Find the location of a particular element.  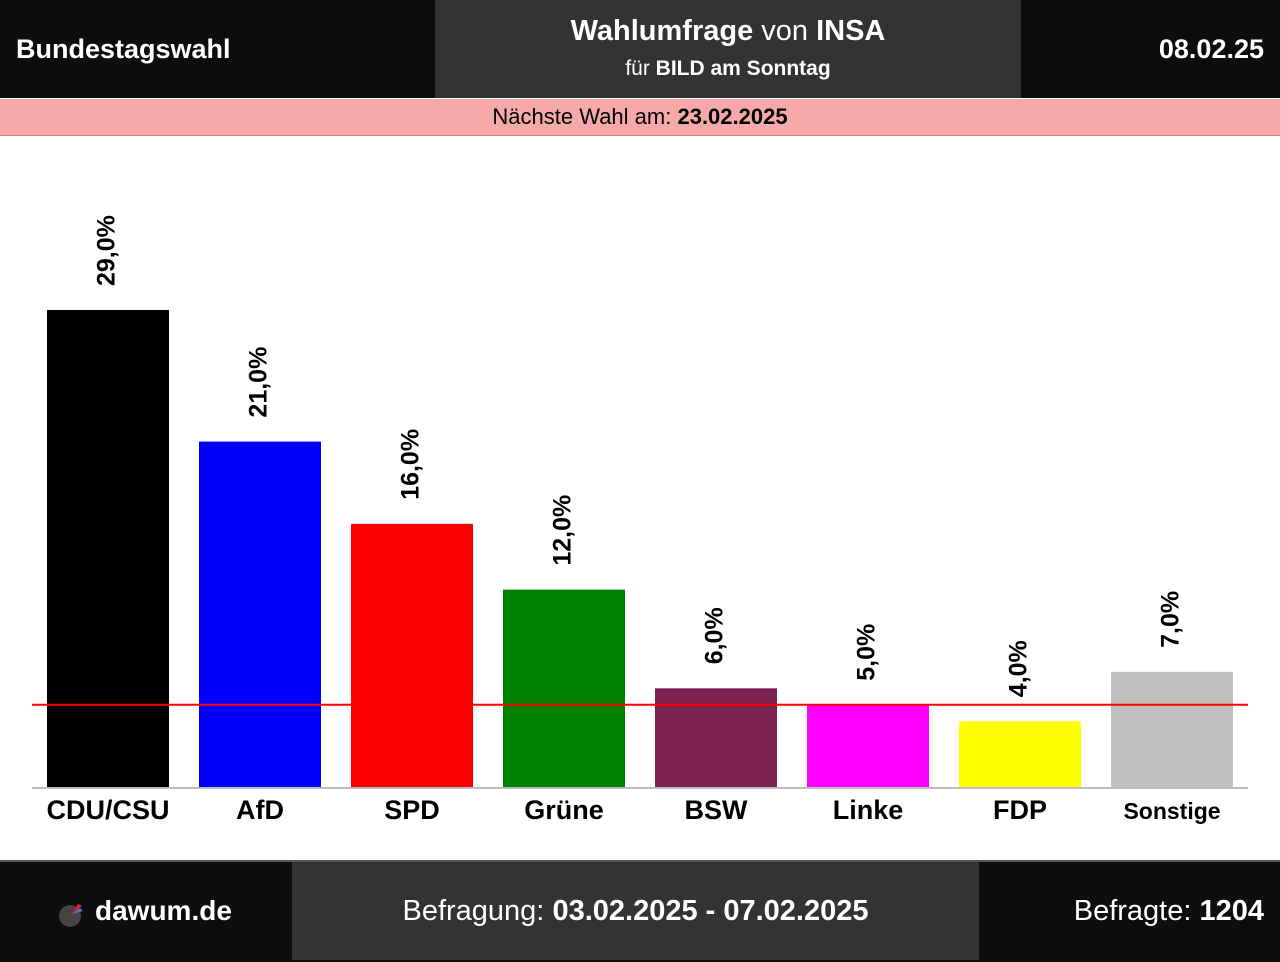

poll-title-von: von is located at coordinates (785, 31).